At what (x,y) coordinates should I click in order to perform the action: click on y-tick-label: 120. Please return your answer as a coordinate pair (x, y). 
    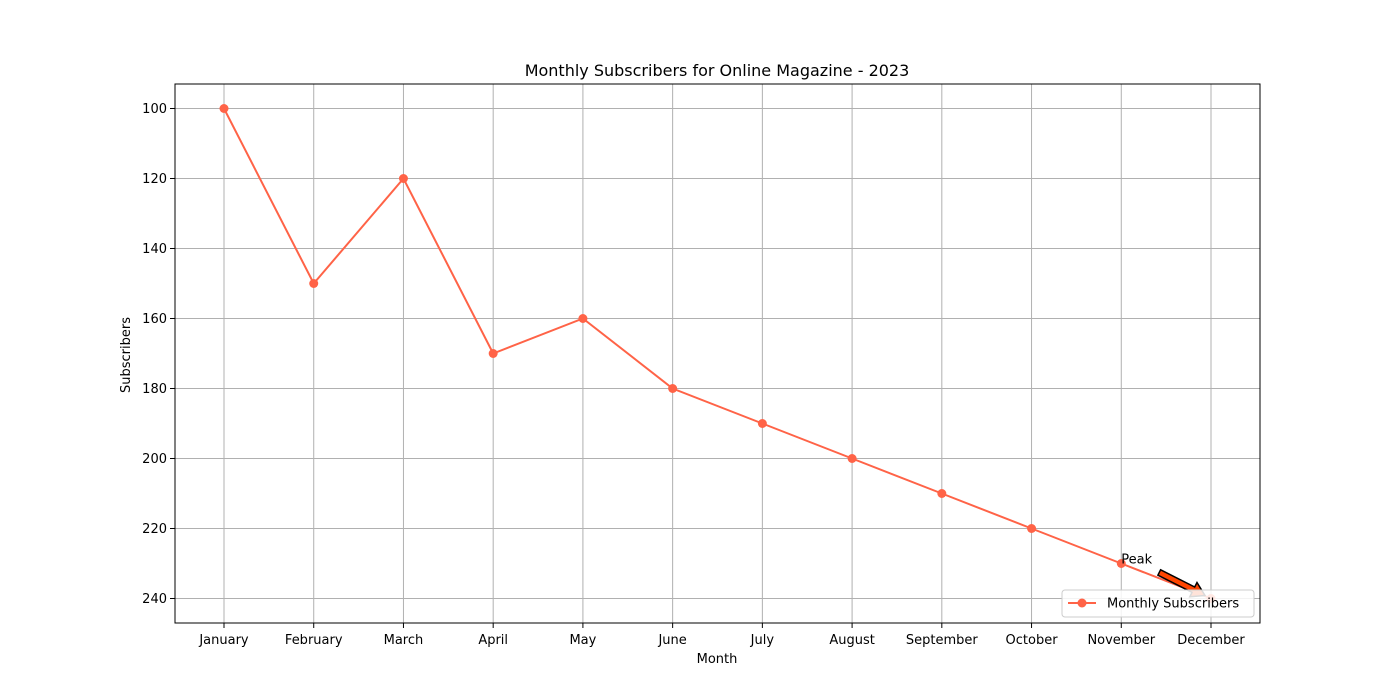
    Looking at the image, I should click on (154, 179).